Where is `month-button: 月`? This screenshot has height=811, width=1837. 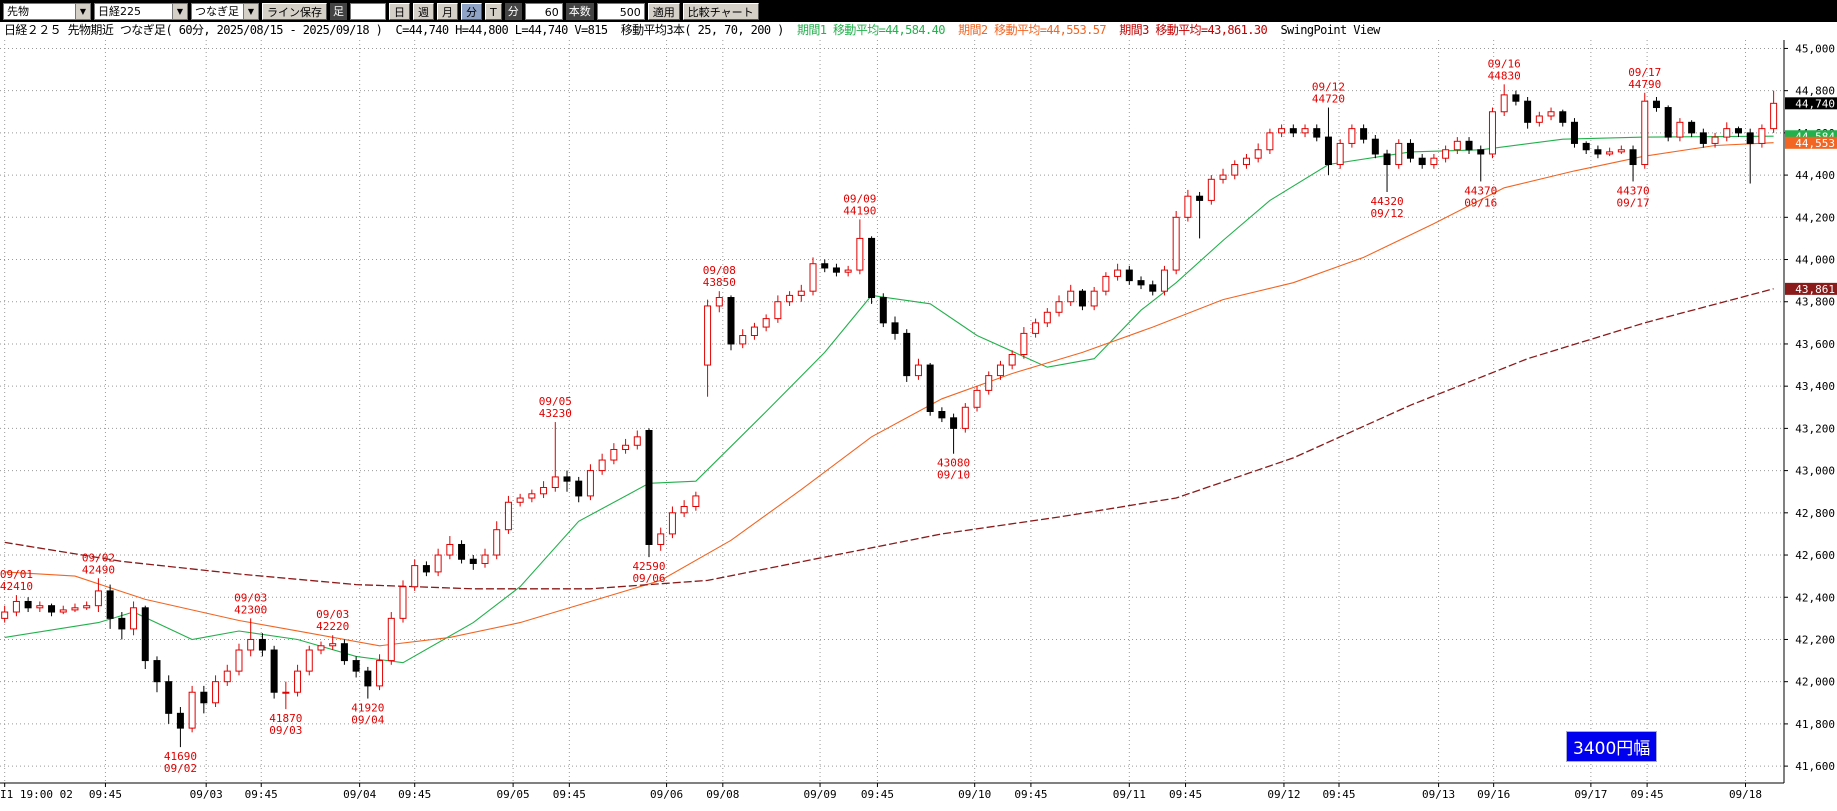 month-button: 月 is located at coordinates (447, 11).